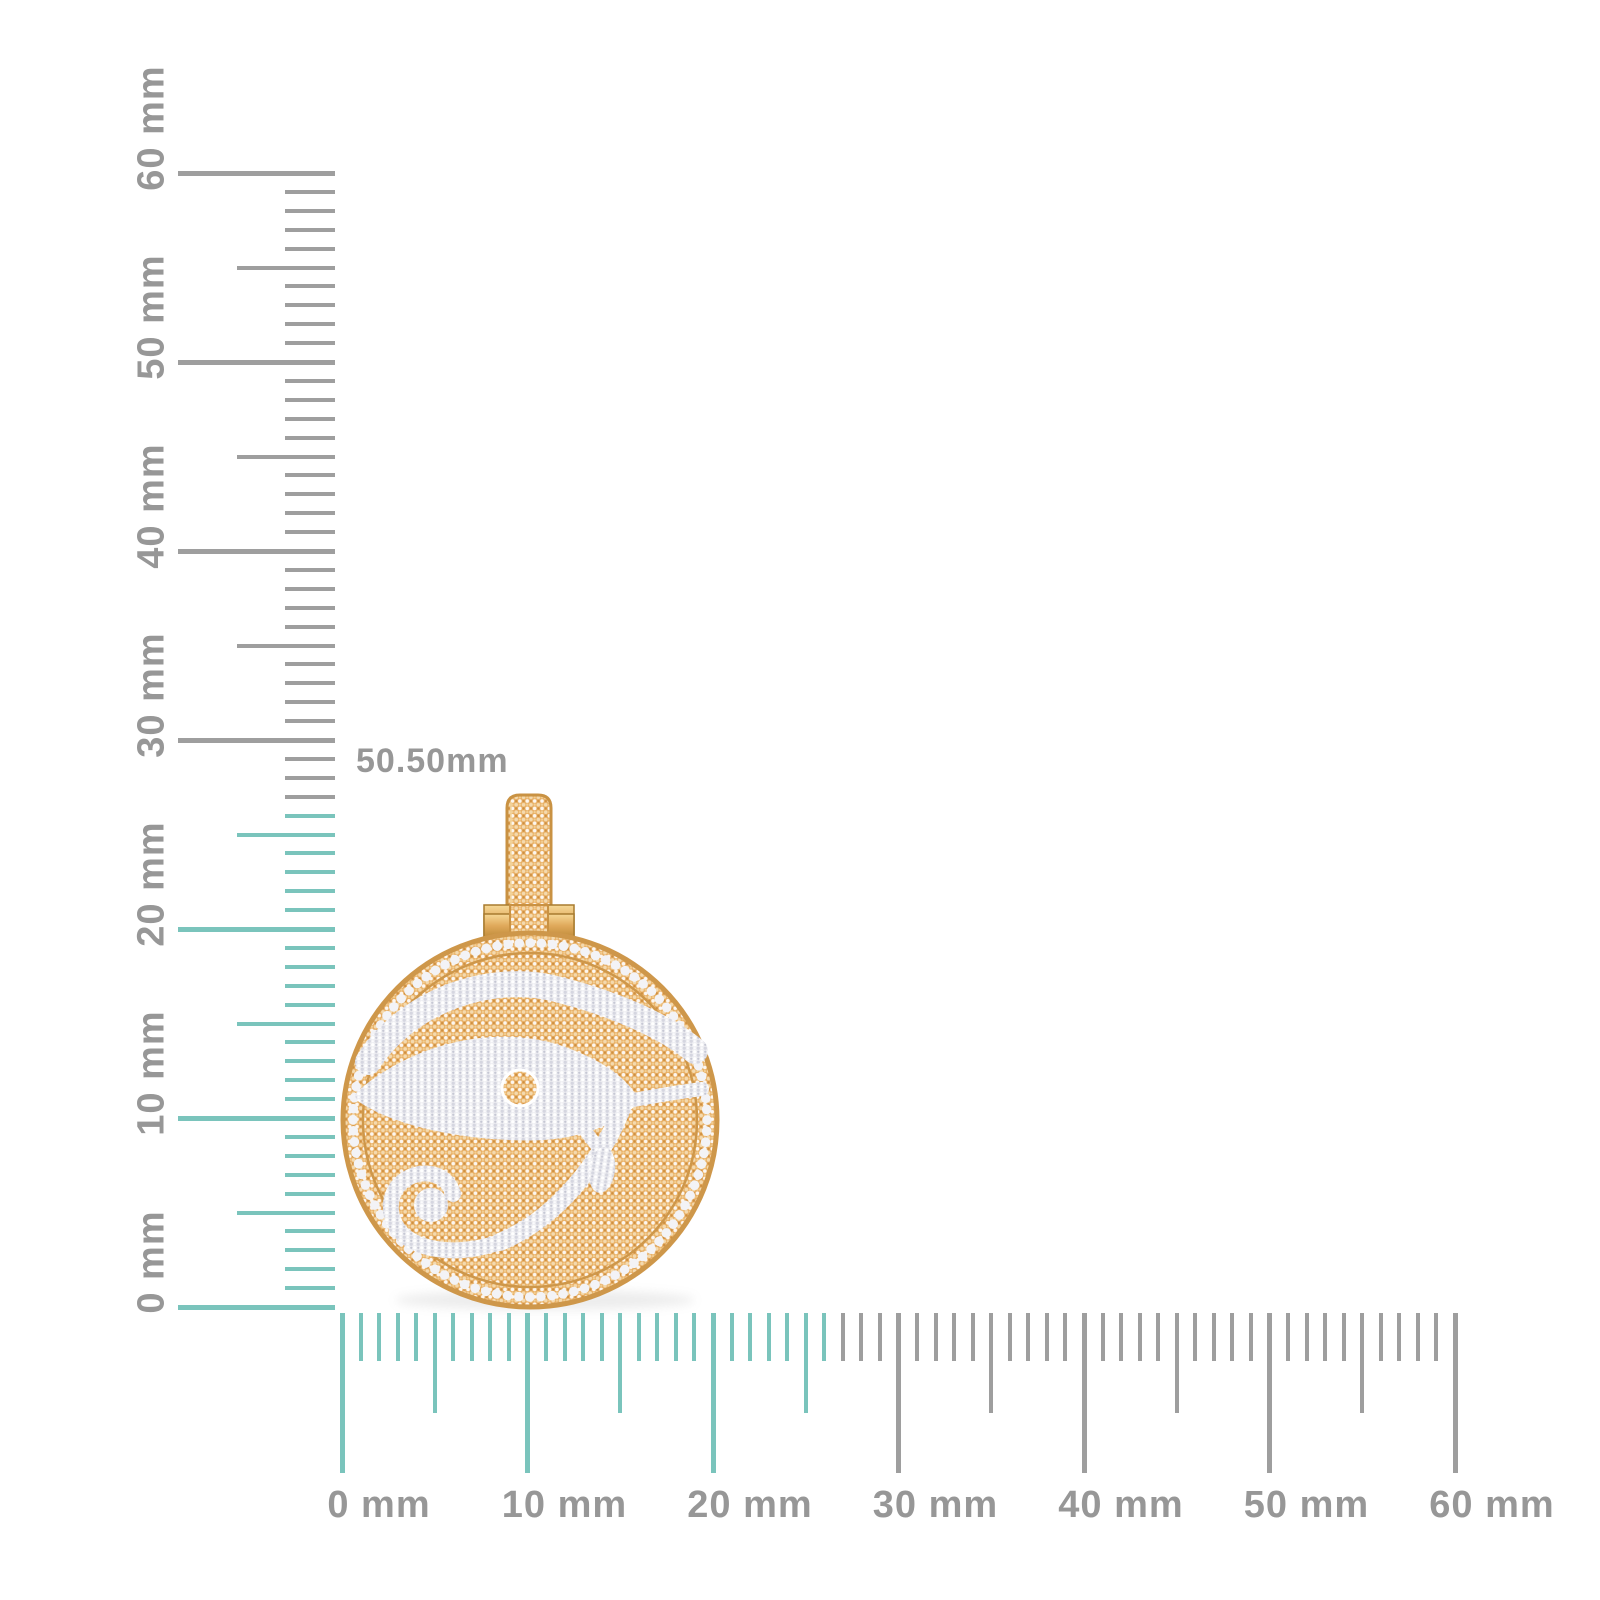 The image size is (1600, 1600). I want to click on horizontal-ruler-tick-35mm, so click(991, 1363).